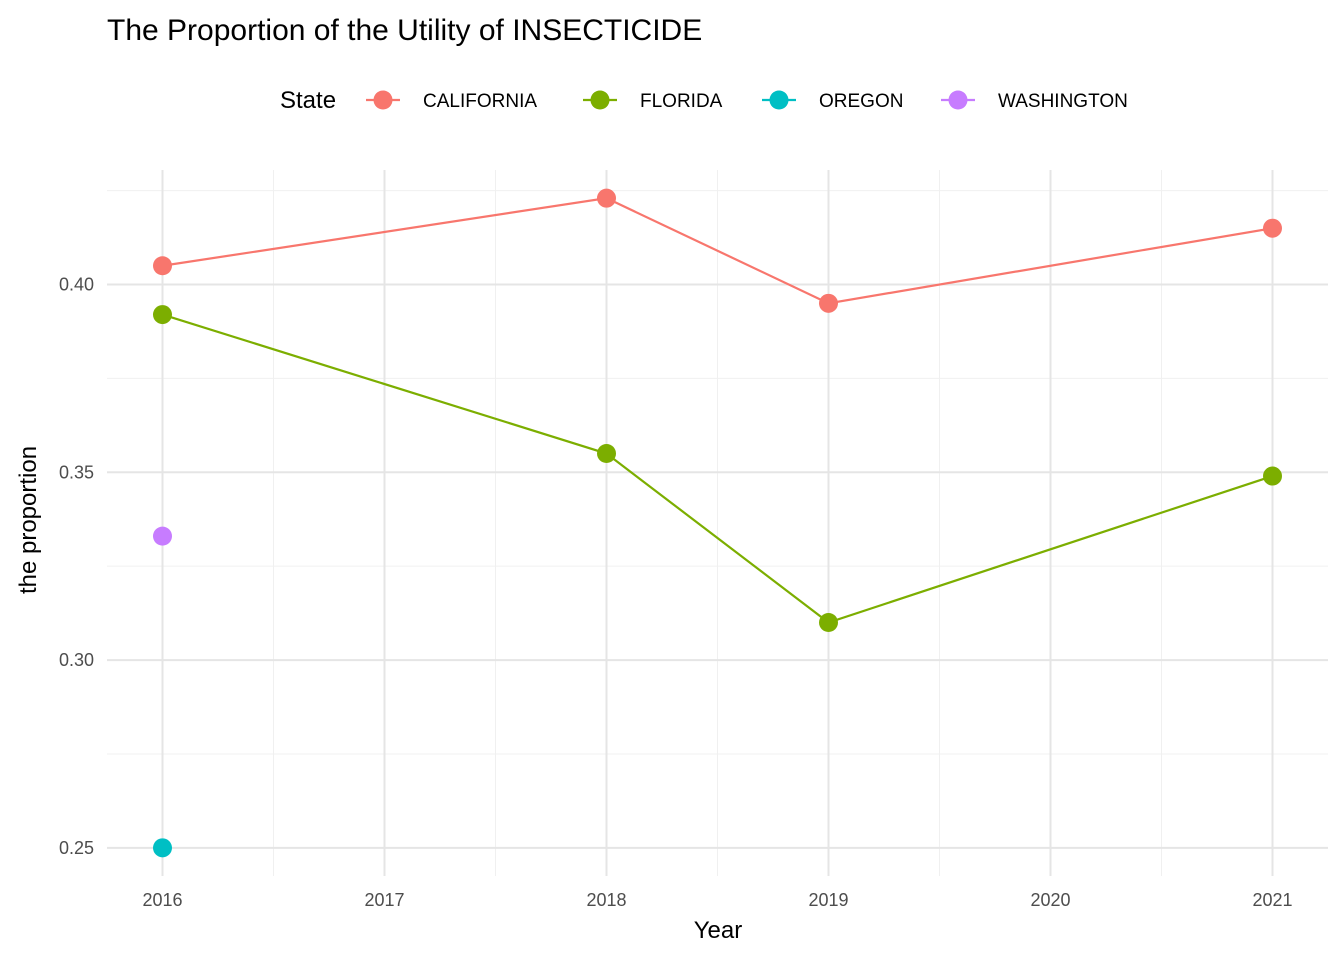  Describe the element at coordinates (308, 100) in the screenshot. I see `legend-title: State` at that location.